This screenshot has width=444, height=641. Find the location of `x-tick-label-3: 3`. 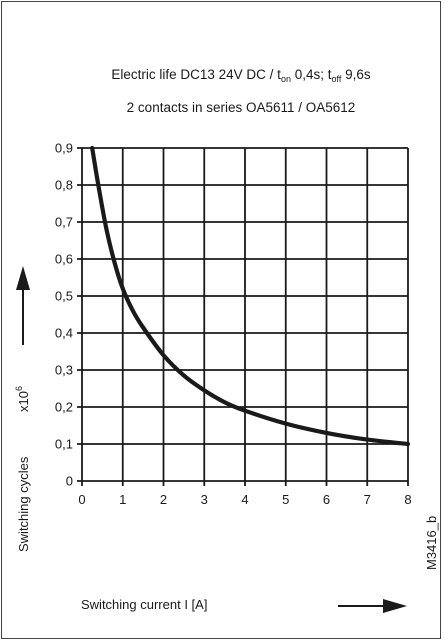

x-tick-label-3: 3 is located at coordinates (204, 499).